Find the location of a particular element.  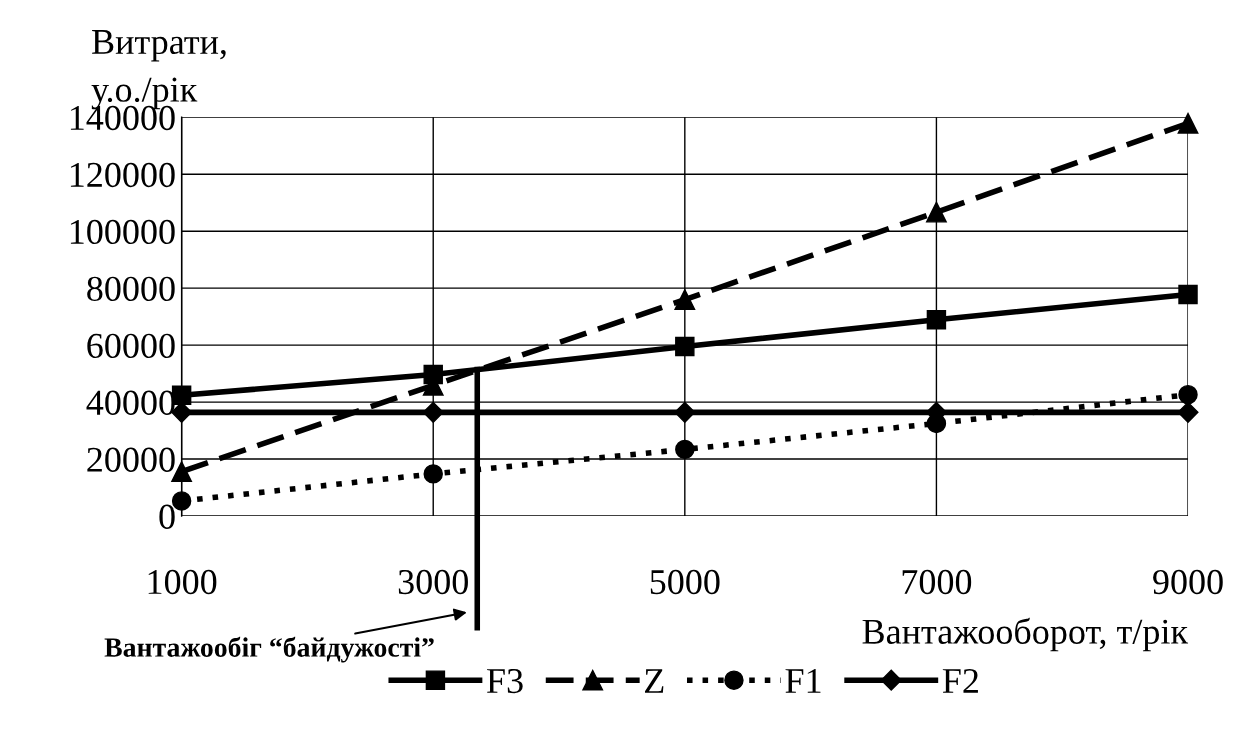

x-tick-label: 7000 is located at coordinates (937, 582).